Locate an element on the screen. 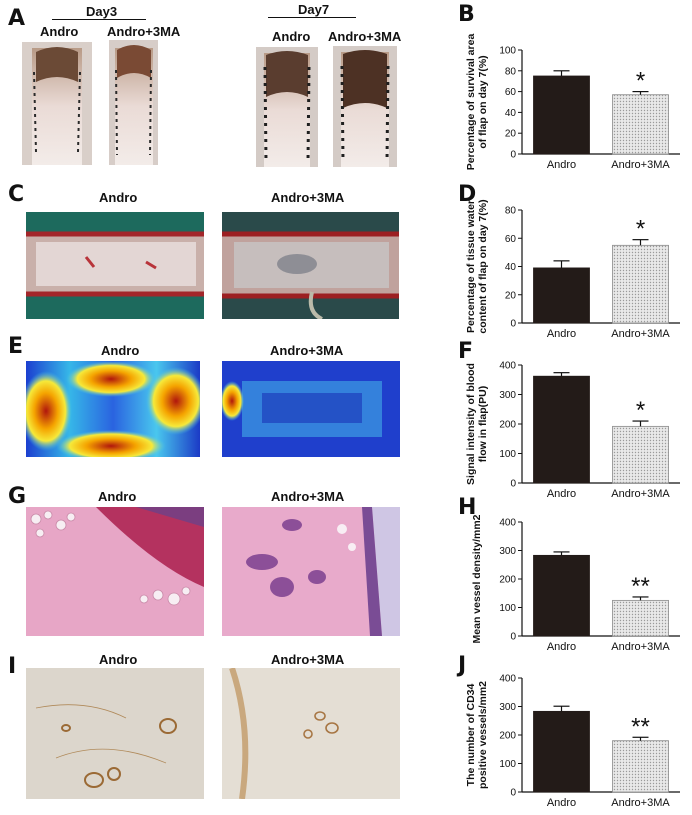 This screenshot has height=815, width=692. group-label-i-1: Andro is located at coordinates (118, 659).